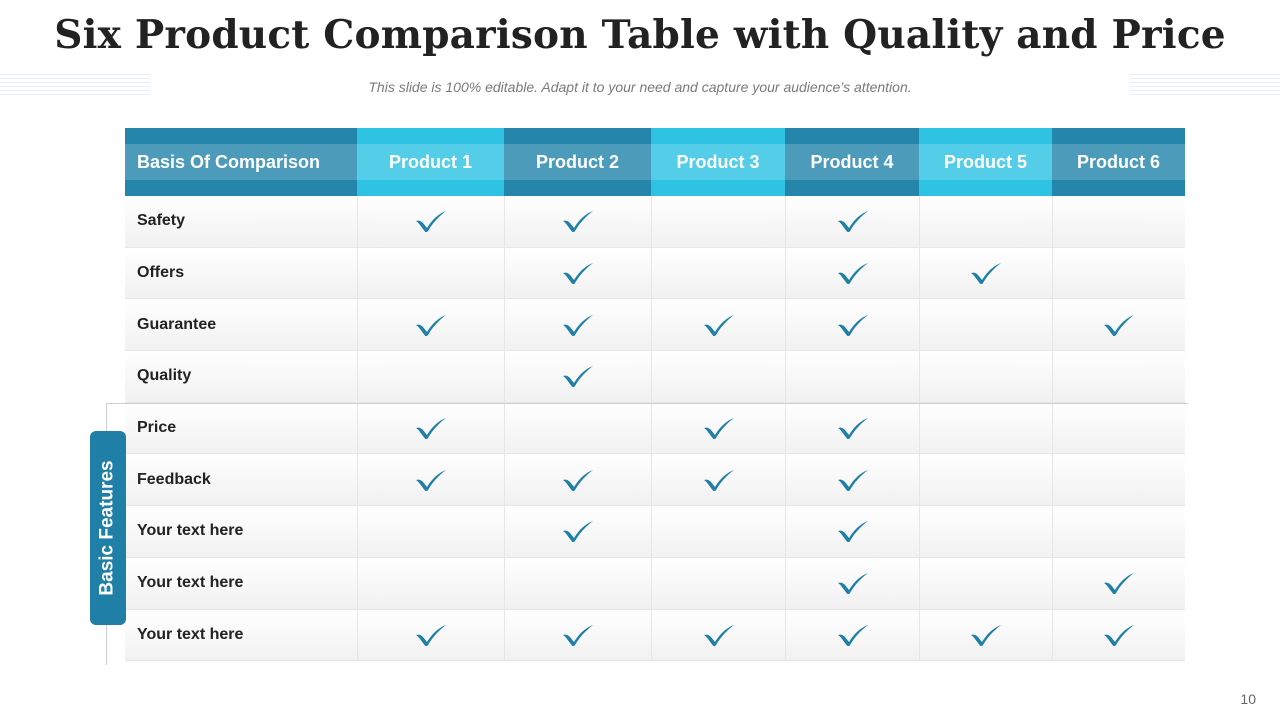  I want to click on table-row: Guarantee, so click(655, 325).